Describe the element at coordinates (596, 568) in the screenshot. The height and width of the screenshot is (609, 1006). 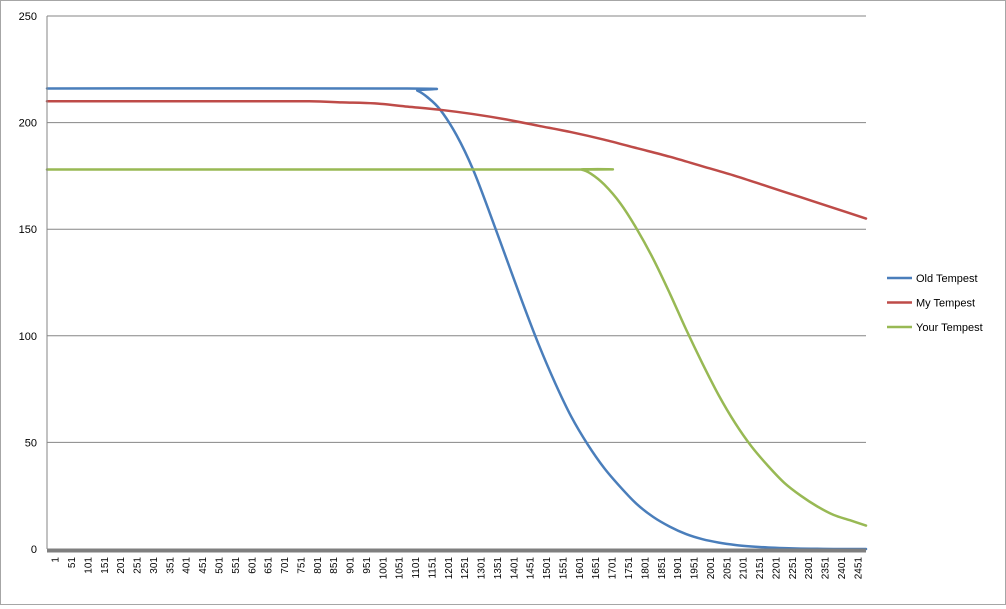
I see `x-tick-label: 1651` at that location.